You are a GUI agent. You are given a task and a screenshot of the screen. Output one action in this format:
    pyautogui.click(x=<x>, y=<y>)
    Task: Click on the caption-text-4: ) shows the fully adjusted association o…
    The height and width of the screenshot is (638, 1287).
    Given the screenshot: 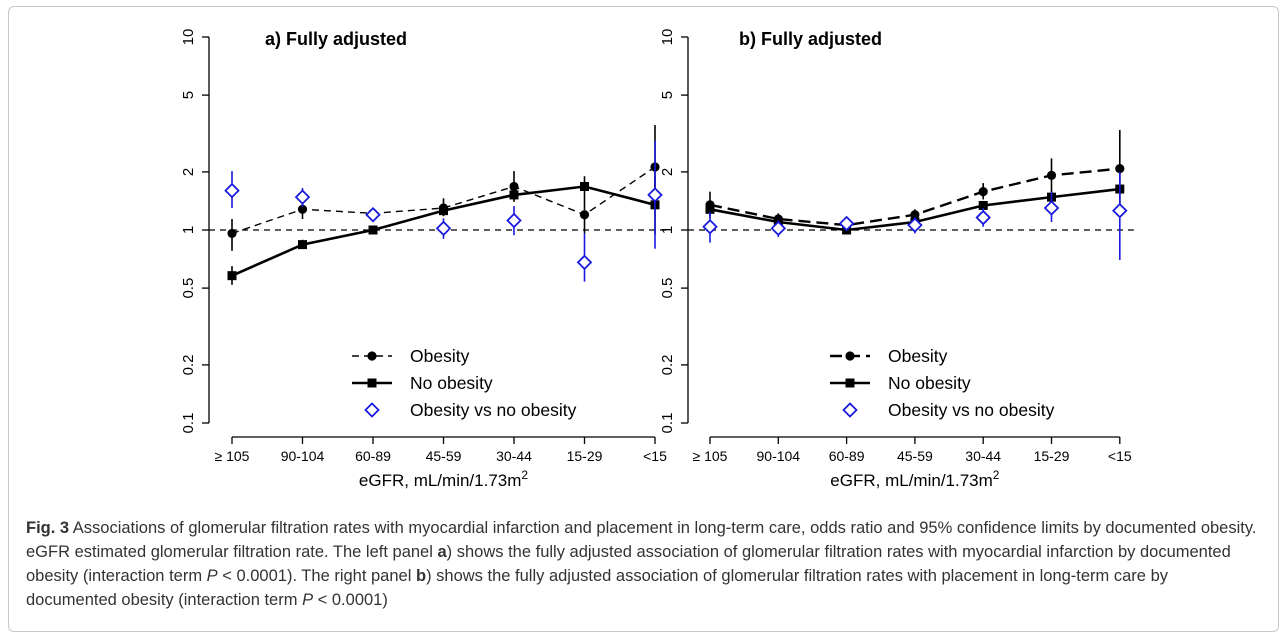 What is the action you would take?
    pyautogui.click(x=597, y=588)
    